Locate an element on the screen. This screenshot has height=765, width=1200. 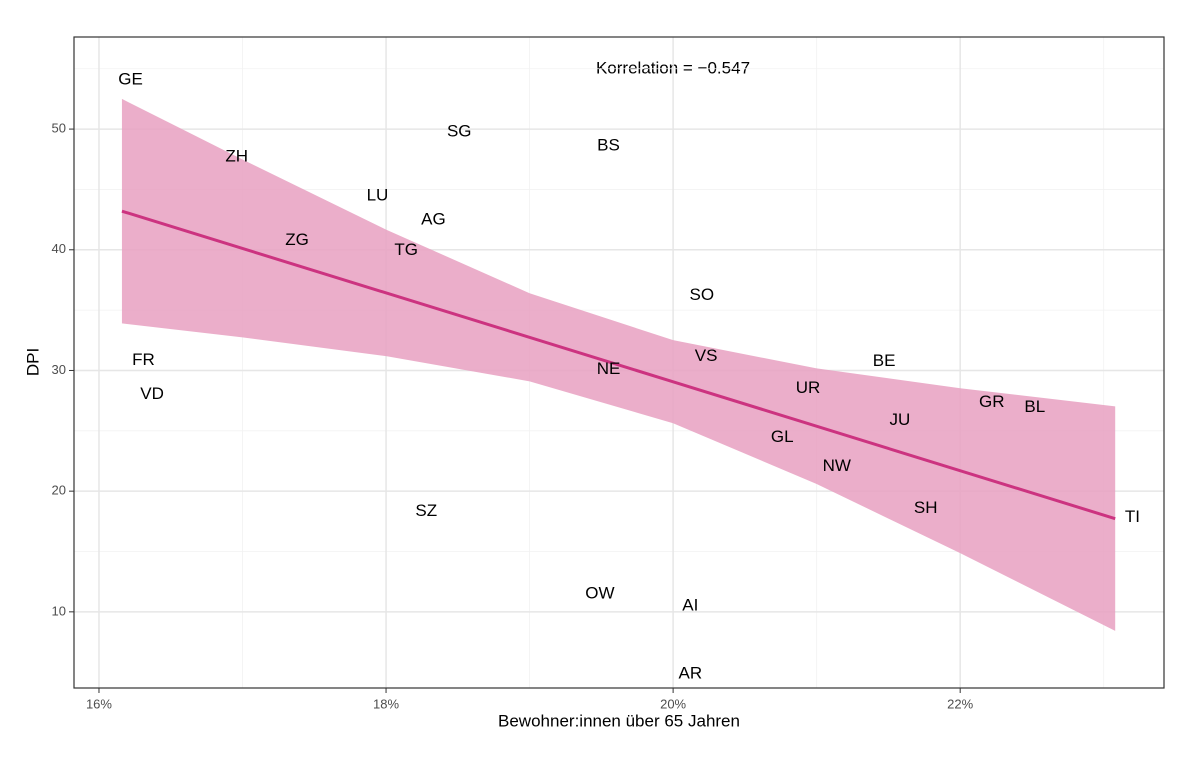
point-label: BS is located at coordinates (608, 145).